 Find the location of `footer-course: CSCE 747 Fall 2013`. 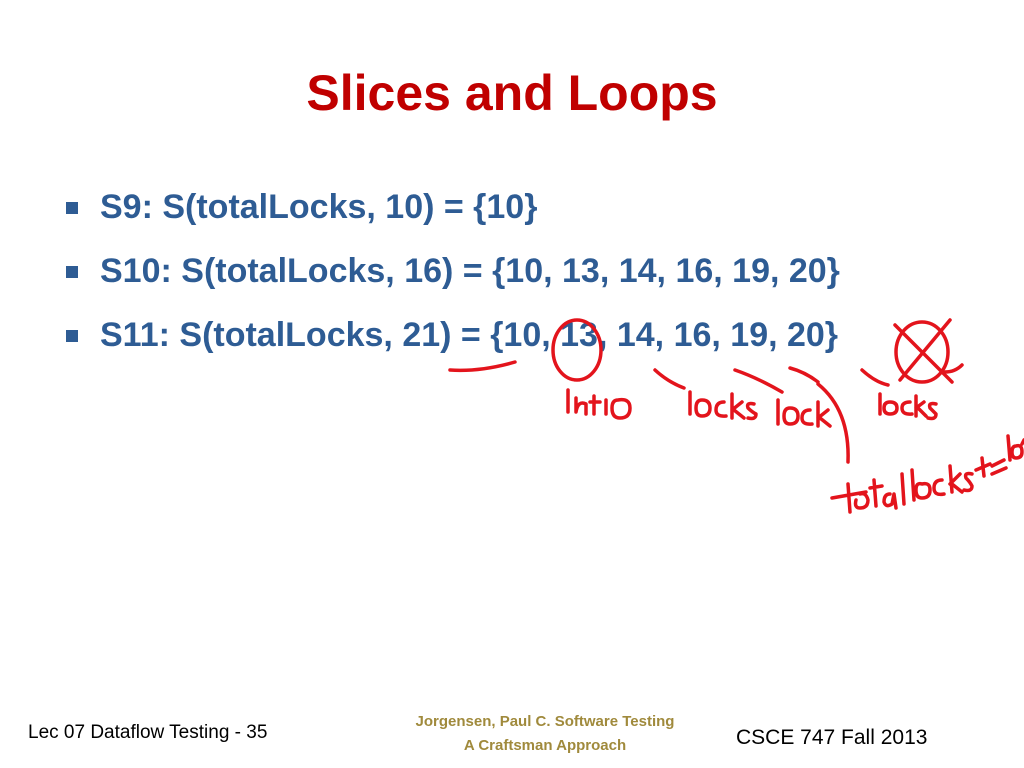

footer-course: CSCE 747 Fall 2013 is located at coordinates (832, 737).